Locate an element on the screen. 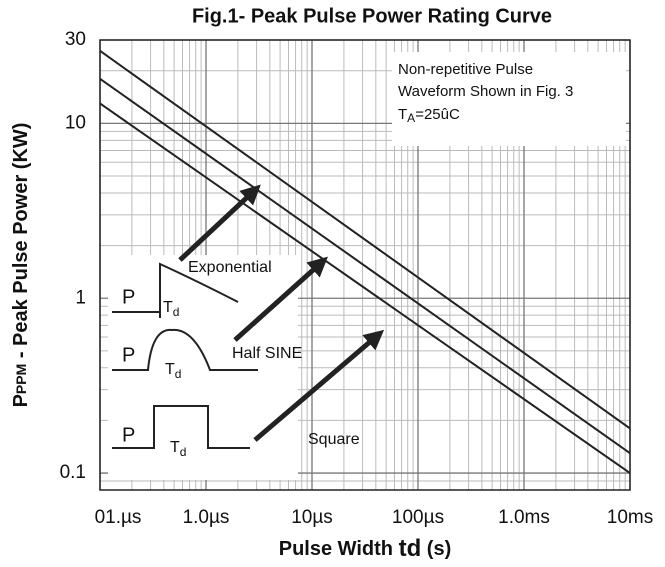 Image resolution: width=665 pixels, height=567 pixels. x-axis-label: td is located at coordinates (410, 548).